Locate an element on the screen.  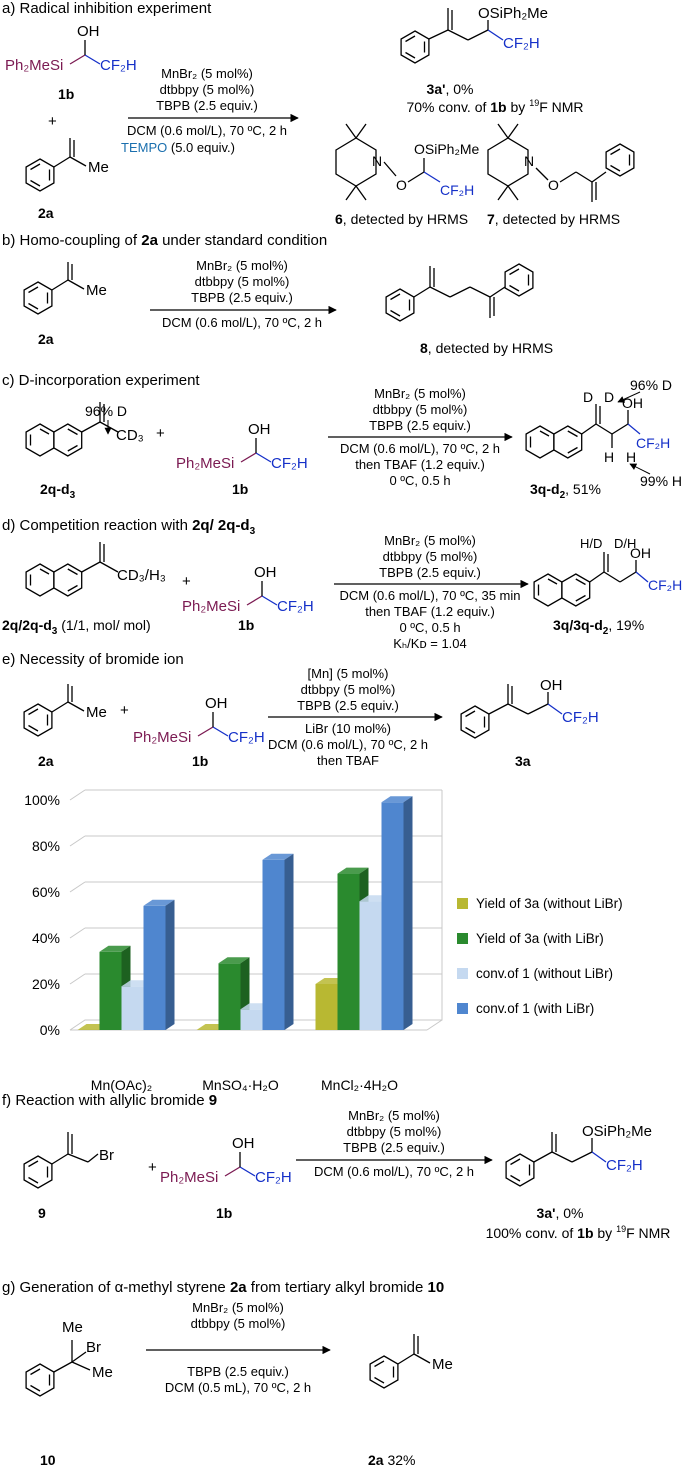
tempo-equiv: (5.0 equiv.) is located at coordinates (201, 147).